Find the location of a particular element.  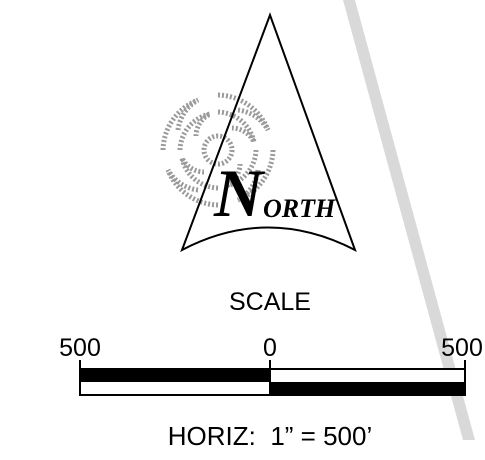

north-label-rest: ORTH is located at coordinates (299, 208).